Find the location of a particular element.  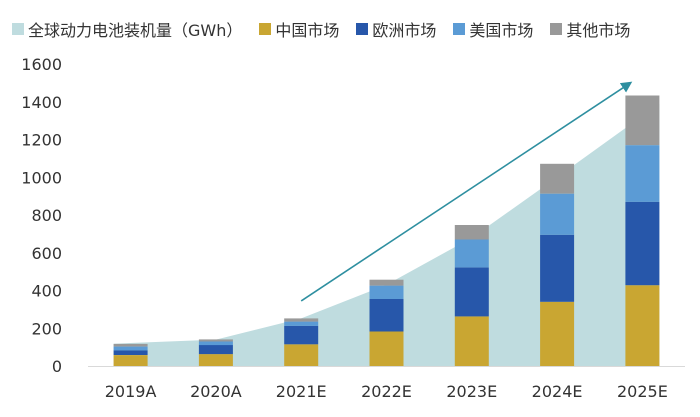

x-tick-label-2023E: 2023E is located at coordinates (471, 391).